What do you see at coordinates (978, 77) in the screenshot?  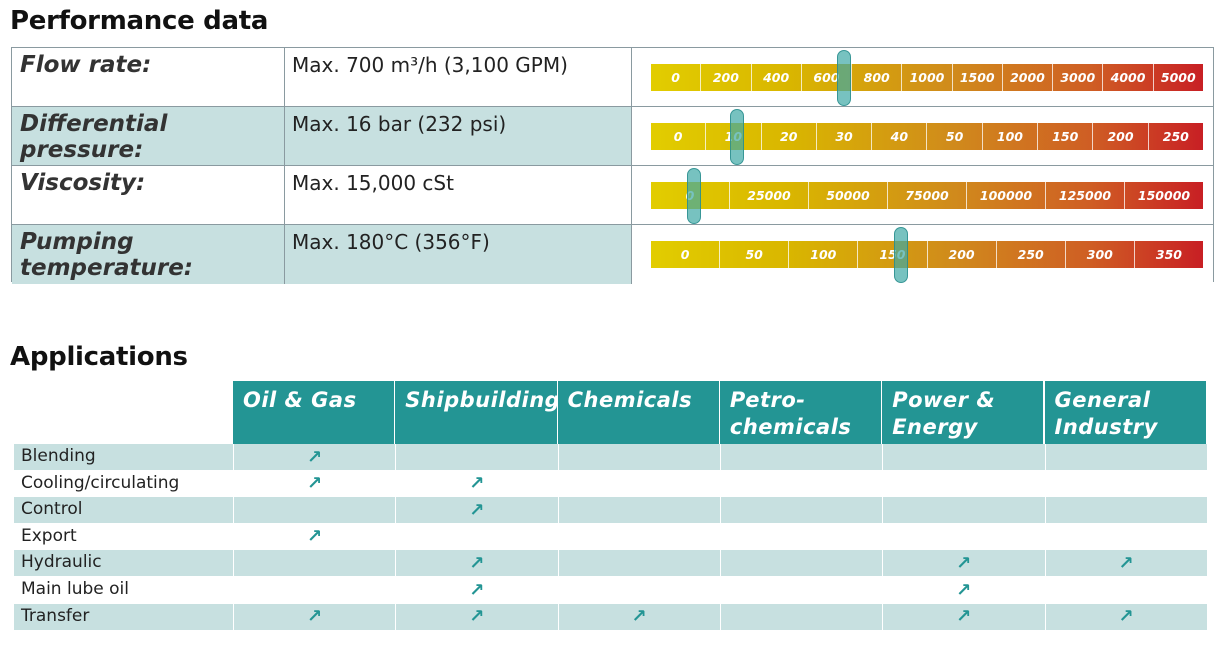 I see `scale-tick: 1500` at bounding box center [978, 77].